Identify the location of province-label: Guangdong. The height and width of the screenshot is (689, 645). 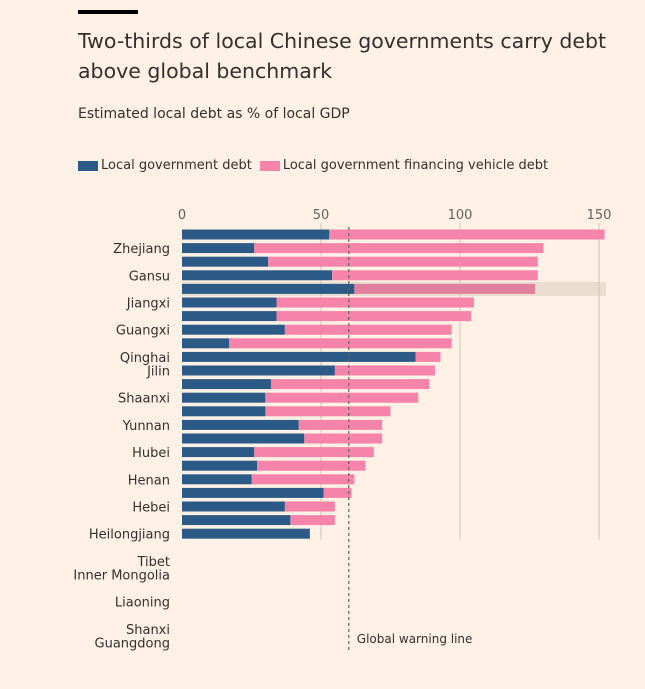
(132, 644).